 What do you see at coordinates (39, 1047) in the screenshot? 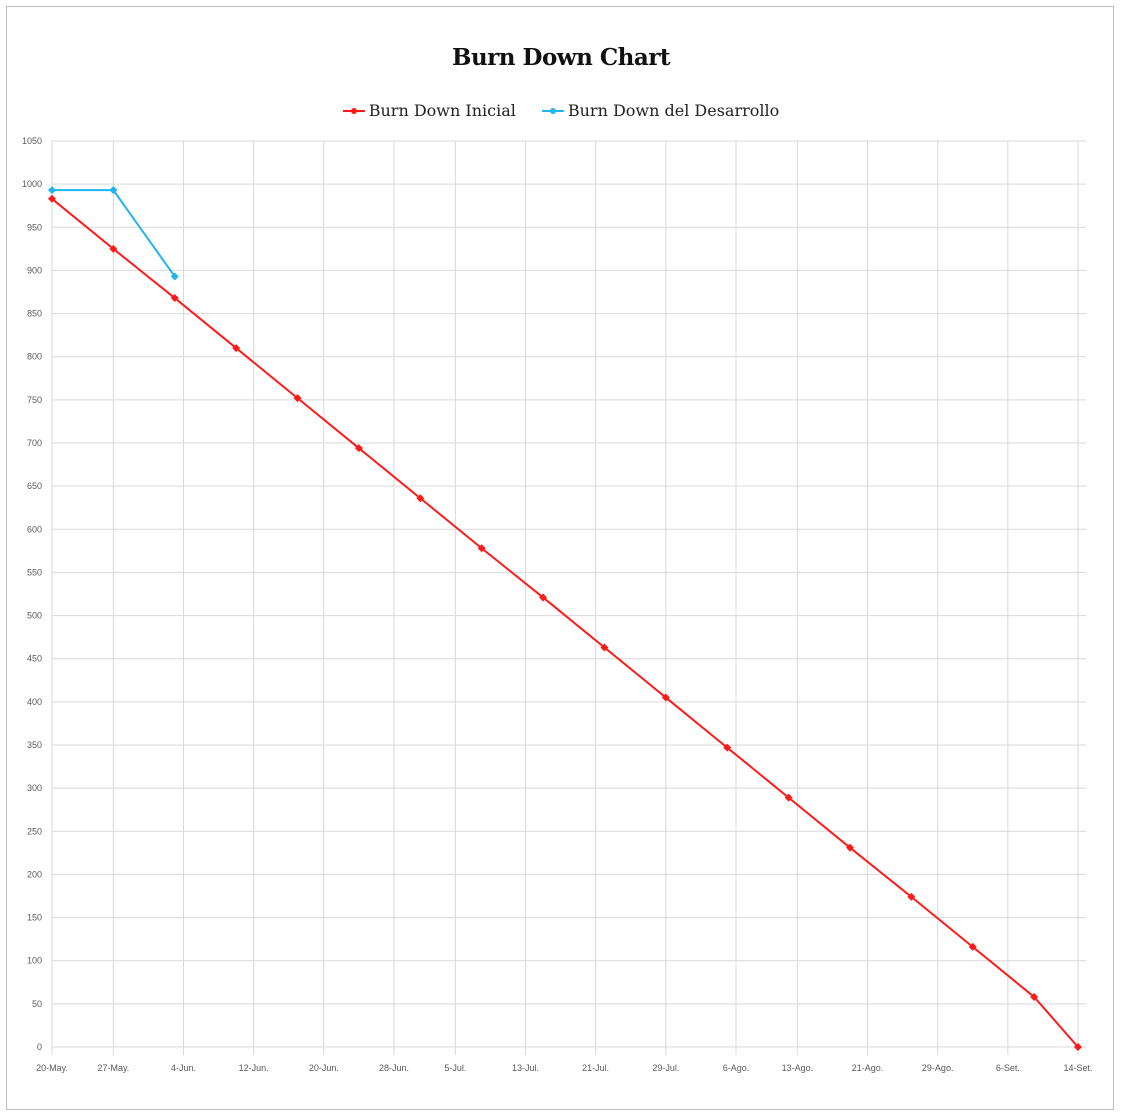
I see `y-tick-label: 0` at bounding box center [39, 1047].